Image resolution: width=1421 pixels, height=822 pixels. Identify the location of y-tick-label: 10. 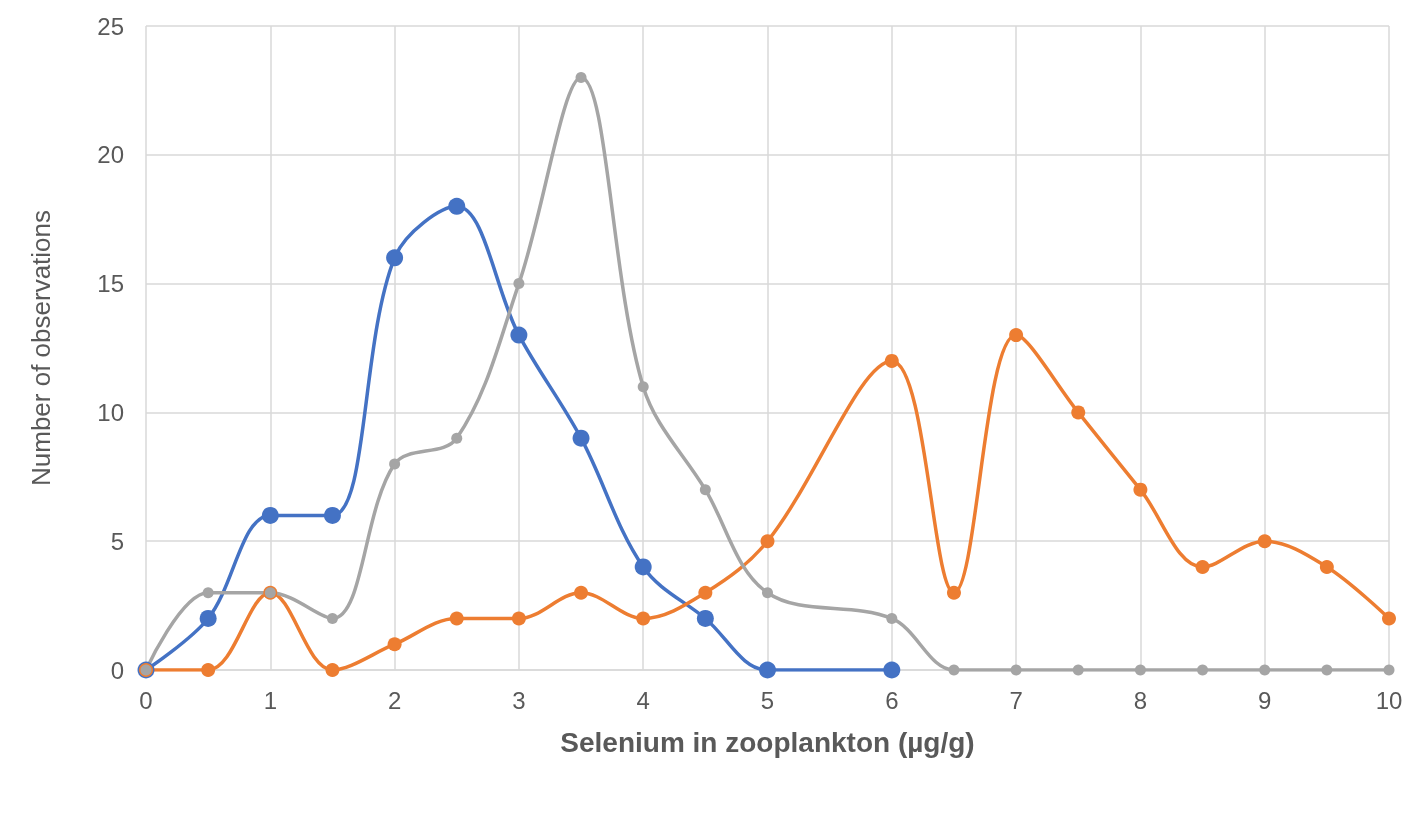
(110, 412).